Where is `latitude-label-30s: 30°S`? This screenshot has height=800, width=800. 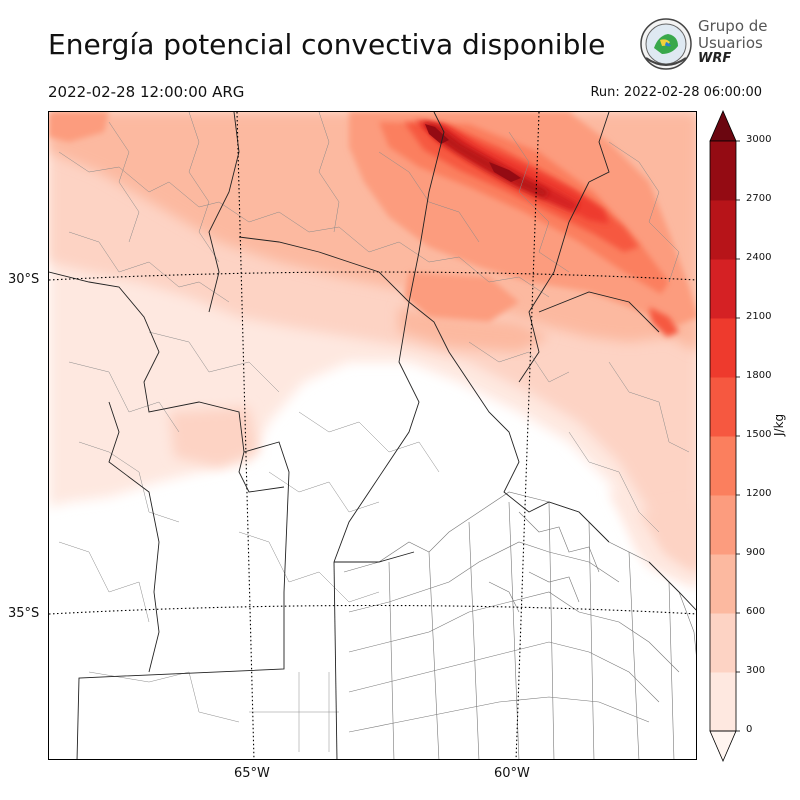 latitude-label-30s: 30°S is located at coordinates (24, 279).